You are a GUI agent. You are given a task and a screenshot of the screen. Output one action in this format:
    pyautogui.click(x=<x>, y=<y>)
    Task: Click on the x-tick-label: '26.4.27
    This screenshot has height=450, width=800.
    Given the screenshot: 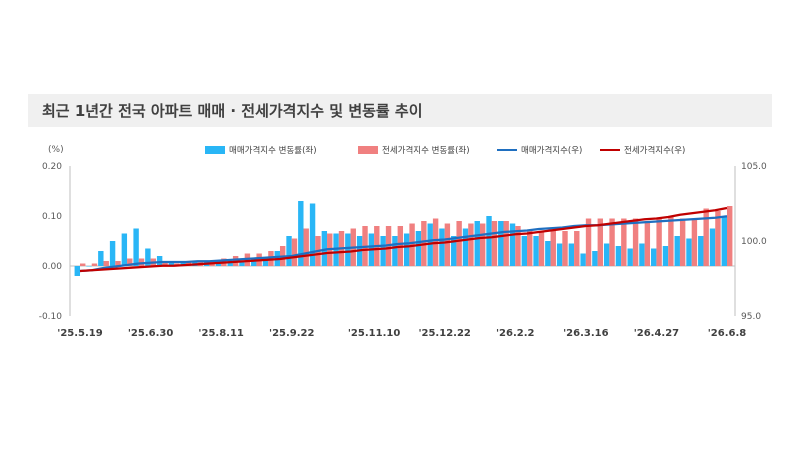 What is the action you would take?
    pyautogui.click(x=656, y=333)
    